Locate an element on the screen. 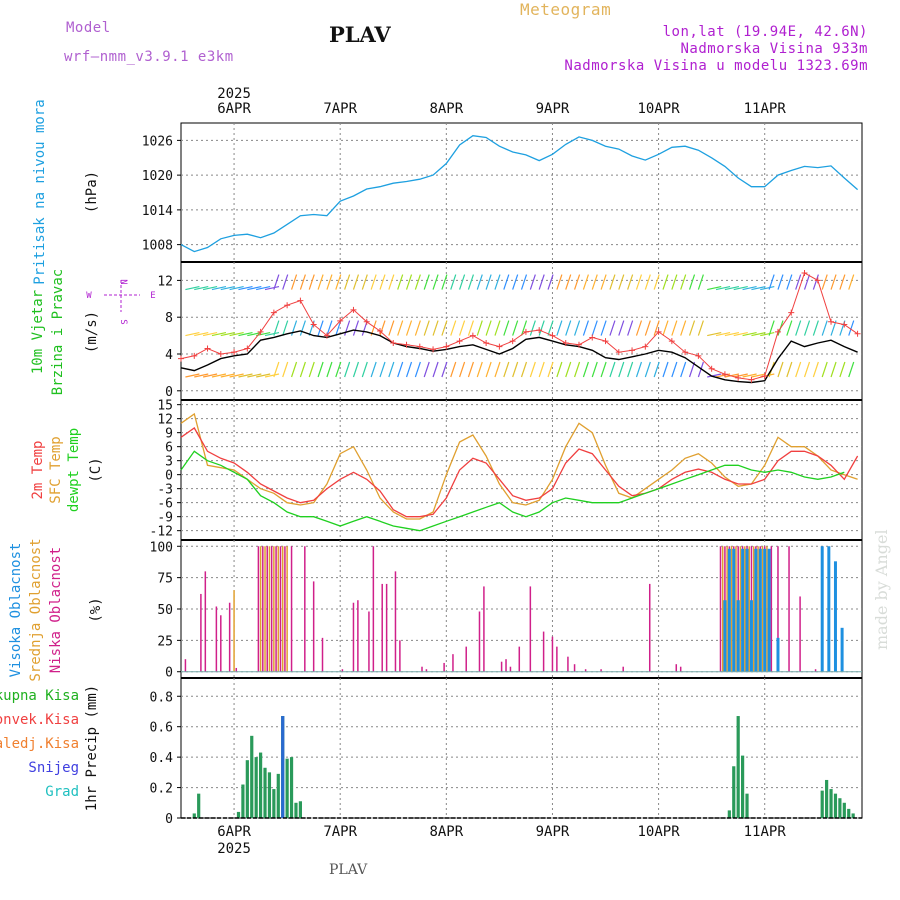 Image resolution: width=900 pixels, height=900 pixels. y-tick-label: 0 is located at coordinates (169, 819).